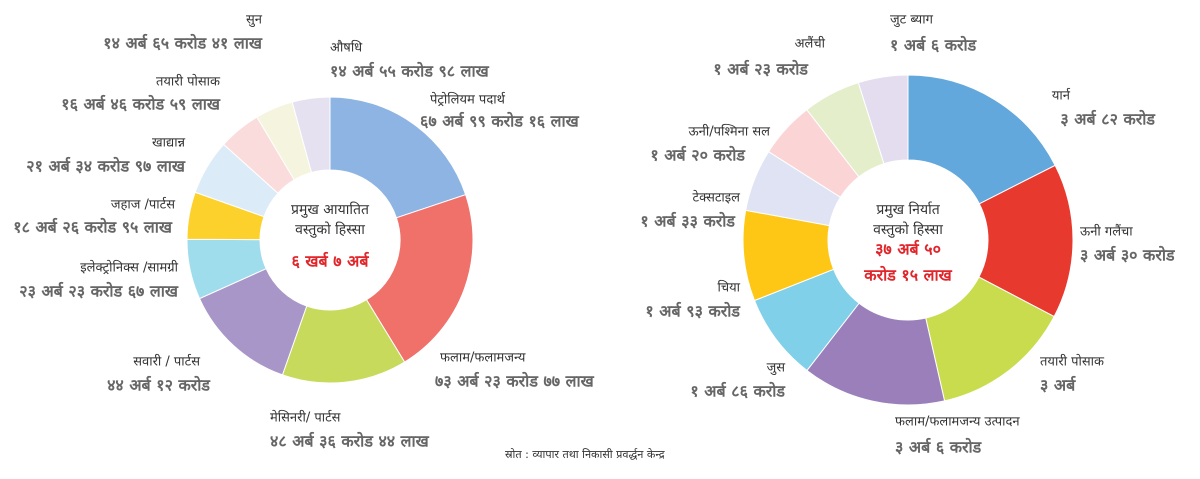 Image resolution: width=1200 pixels, height=479 pixels. What do you see at coordinates (129, 268) in the screenshot?
I see `slice-name: इलेक्ट्रोनिक्स /सामग्री` at bounding box center [129, 268].